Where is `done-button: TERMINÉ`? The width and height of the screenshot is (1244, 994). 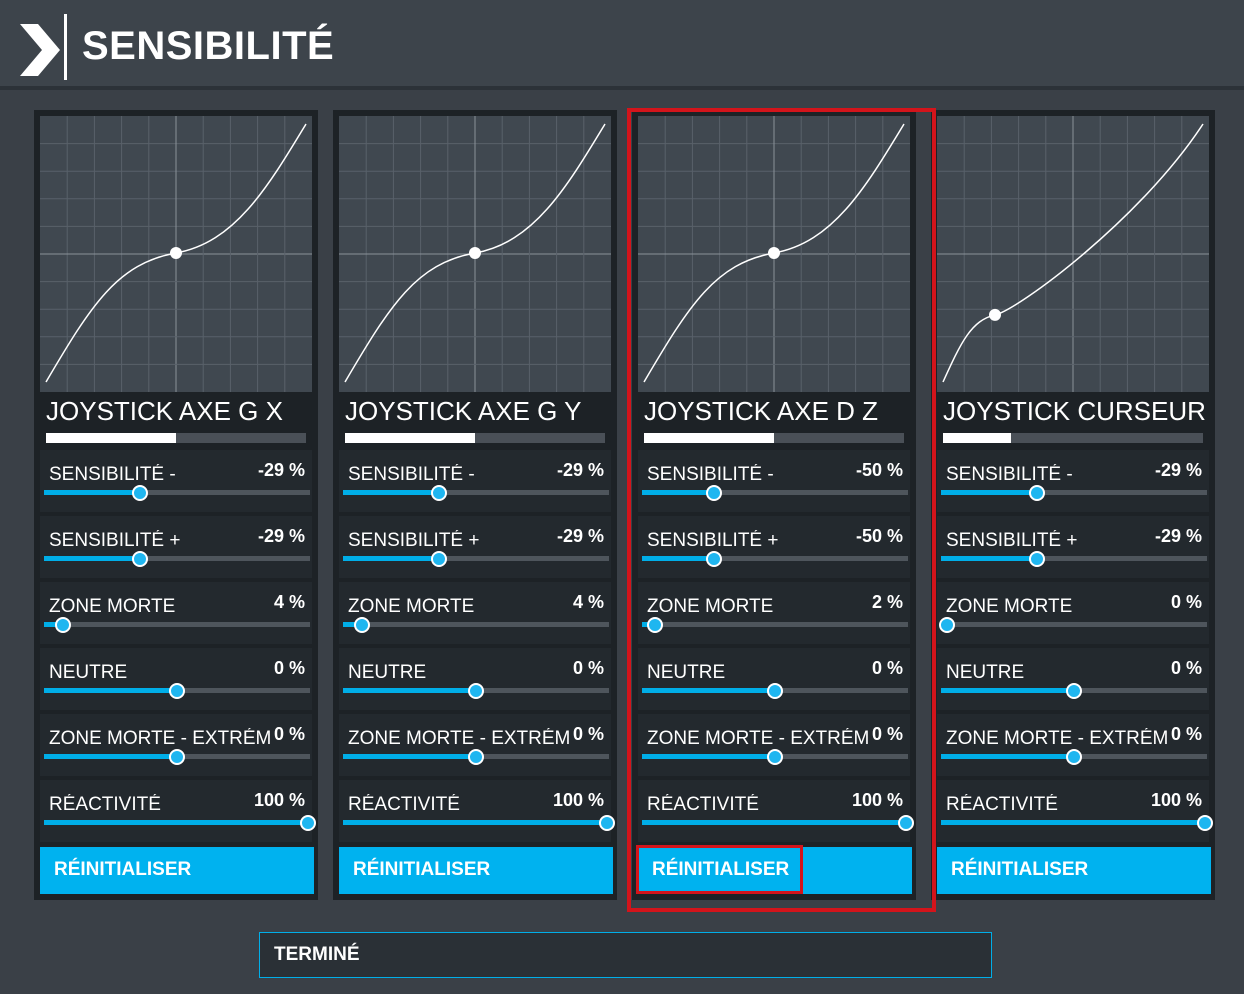
done-button: TERMINÉ is located at coordinates (625, 955).